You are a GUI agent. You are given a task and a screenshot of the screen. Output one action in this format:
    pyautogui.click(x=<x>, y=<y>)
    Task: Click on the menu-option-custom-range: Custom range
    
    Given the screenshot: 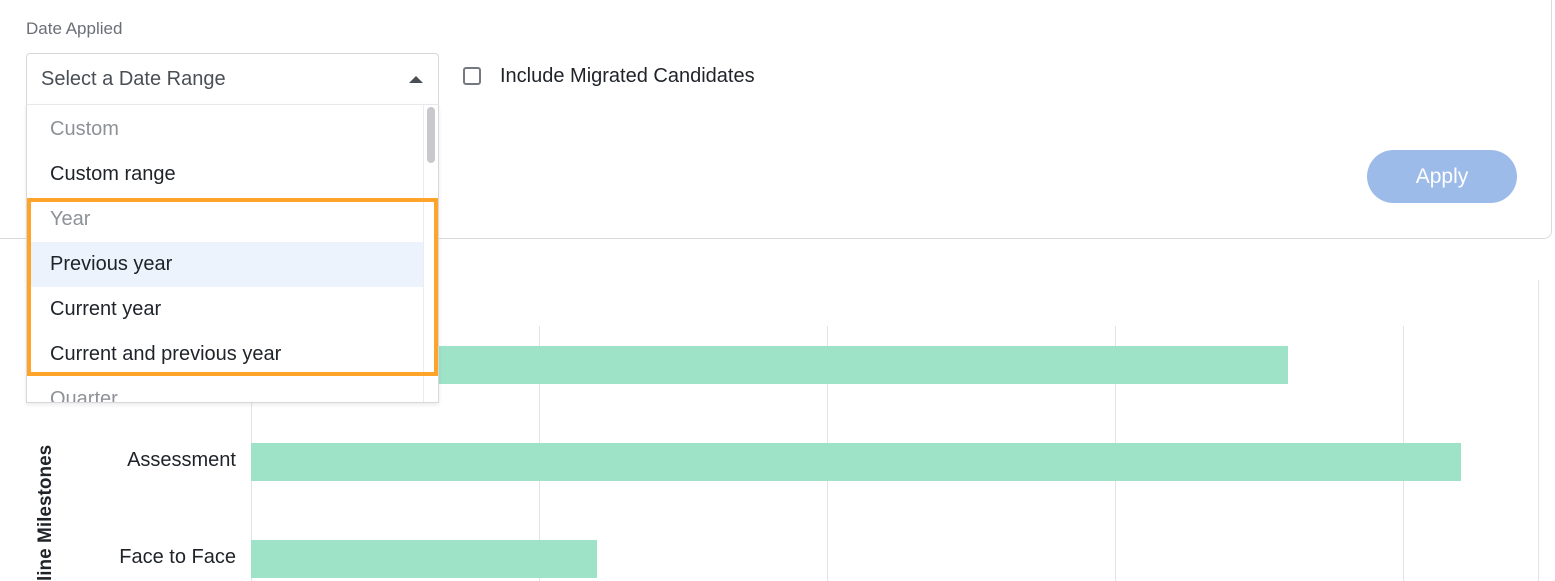 What is the action you would take?
    pyautogui.click(x=113, y=174)
    